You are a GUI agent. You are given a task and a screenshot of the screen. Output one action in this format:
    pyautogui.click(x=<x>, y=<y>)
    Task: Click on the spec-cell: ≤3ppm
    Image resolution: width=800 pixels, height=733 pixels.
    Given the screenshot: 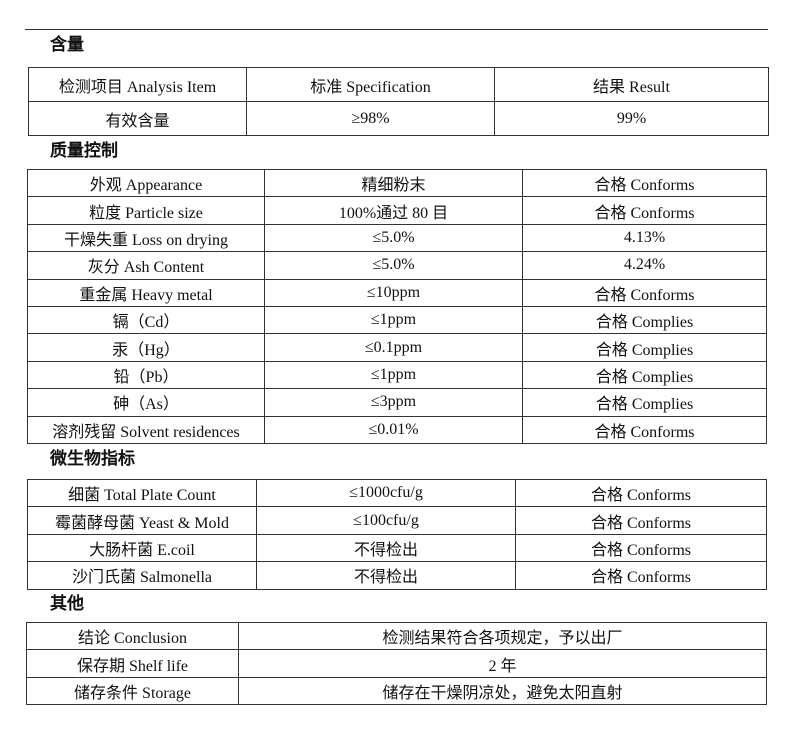 What is the action you would take?
    pyautogui.click(x=393, y=402)
    